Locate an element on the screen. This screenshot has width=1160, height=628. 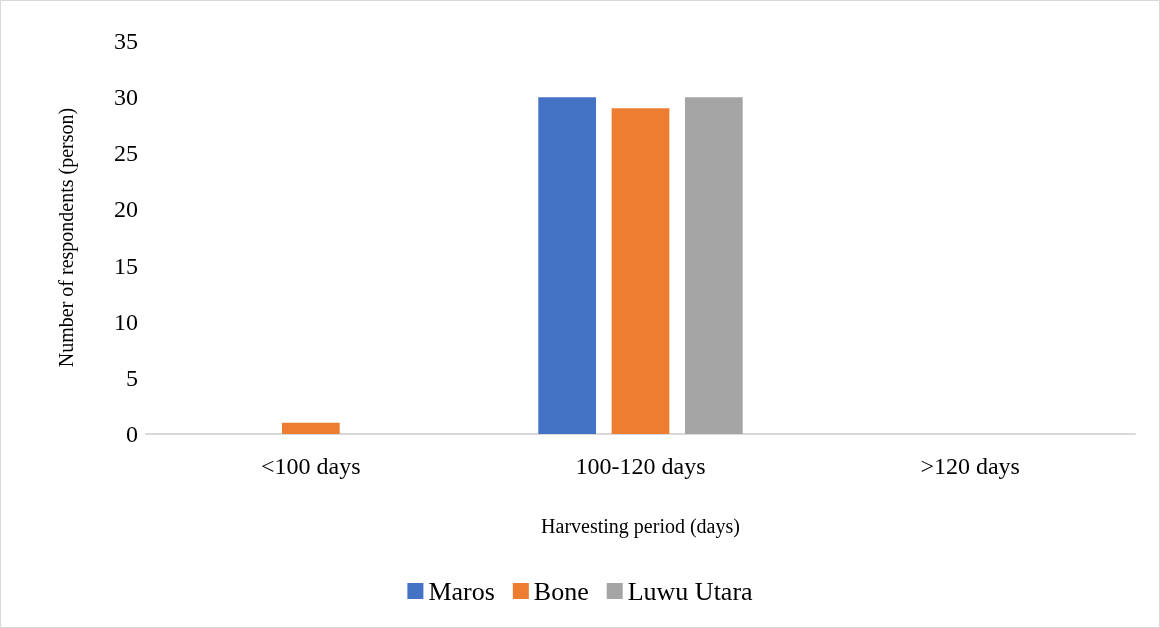
y-axis-title: Number of respondents (person) is located at coordinates (66, 237).